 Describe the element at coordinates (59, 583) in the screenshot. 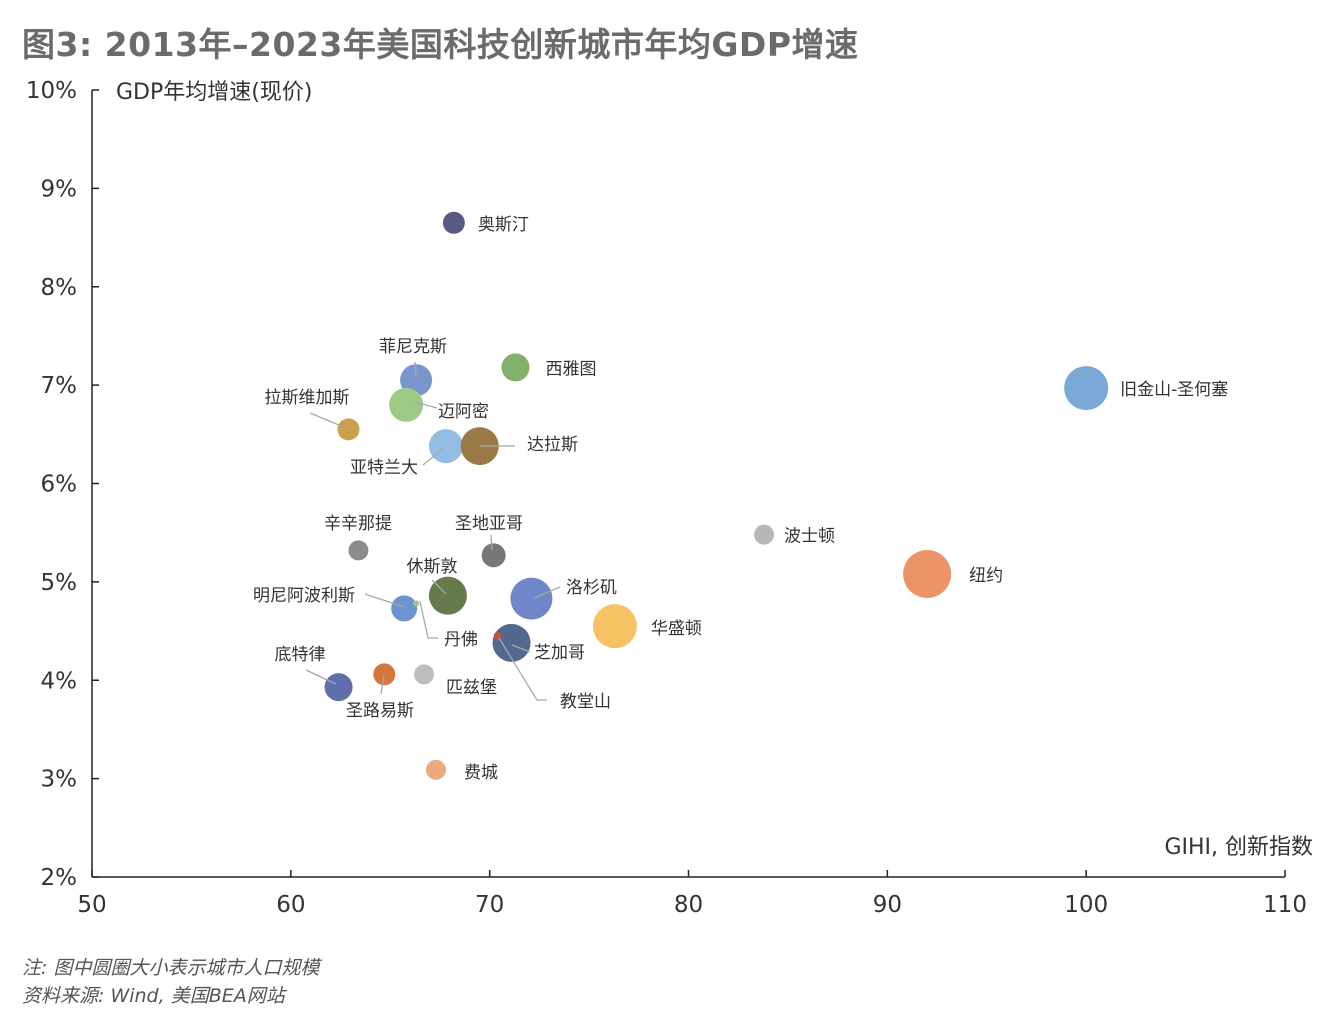

I see `y-tick-label: 5%` at that location.